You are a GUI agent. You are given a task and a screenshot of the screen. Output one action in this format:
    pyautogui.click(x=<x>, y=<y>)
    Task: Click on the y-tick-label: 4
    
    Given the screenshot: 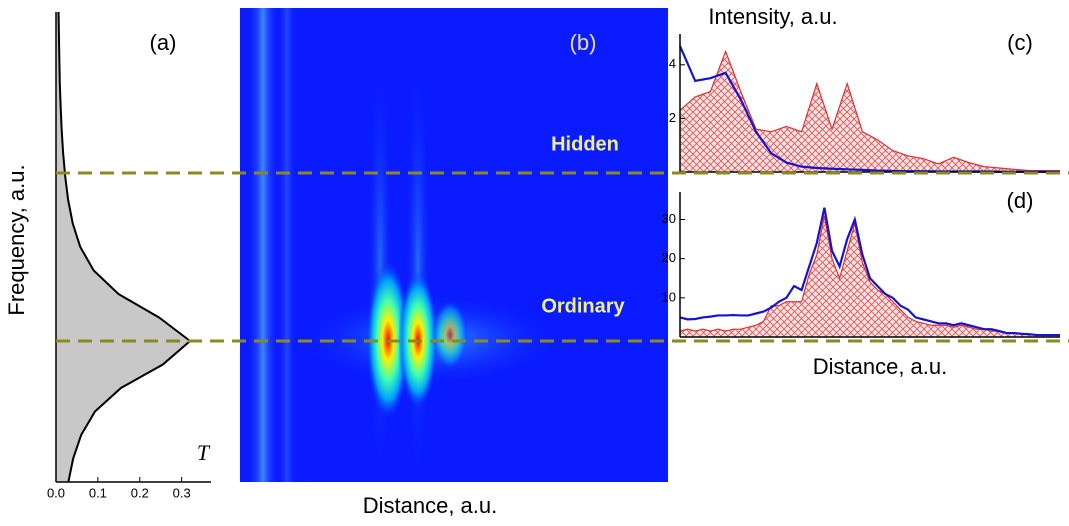 What is the action you would take?
    pyautogui.click(x=672, y=63)
    